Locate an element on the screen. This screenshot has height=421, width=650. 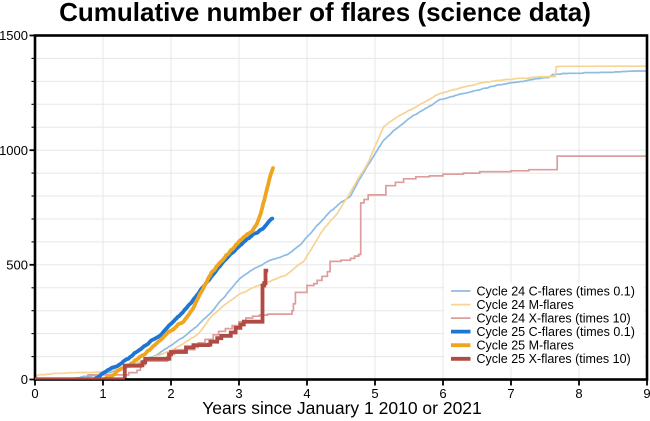
svg-text: 9 is located at coordinates (646, 393).